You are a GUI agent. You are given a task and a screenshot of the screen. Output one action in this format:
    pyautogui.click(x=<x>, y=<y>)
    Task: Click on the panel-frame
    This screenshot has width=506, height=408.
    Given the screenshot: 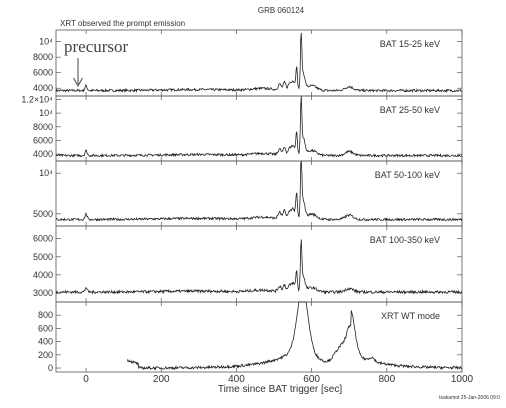 What is the action you would take?
    pyautogui.click(x=259, y=337)
    